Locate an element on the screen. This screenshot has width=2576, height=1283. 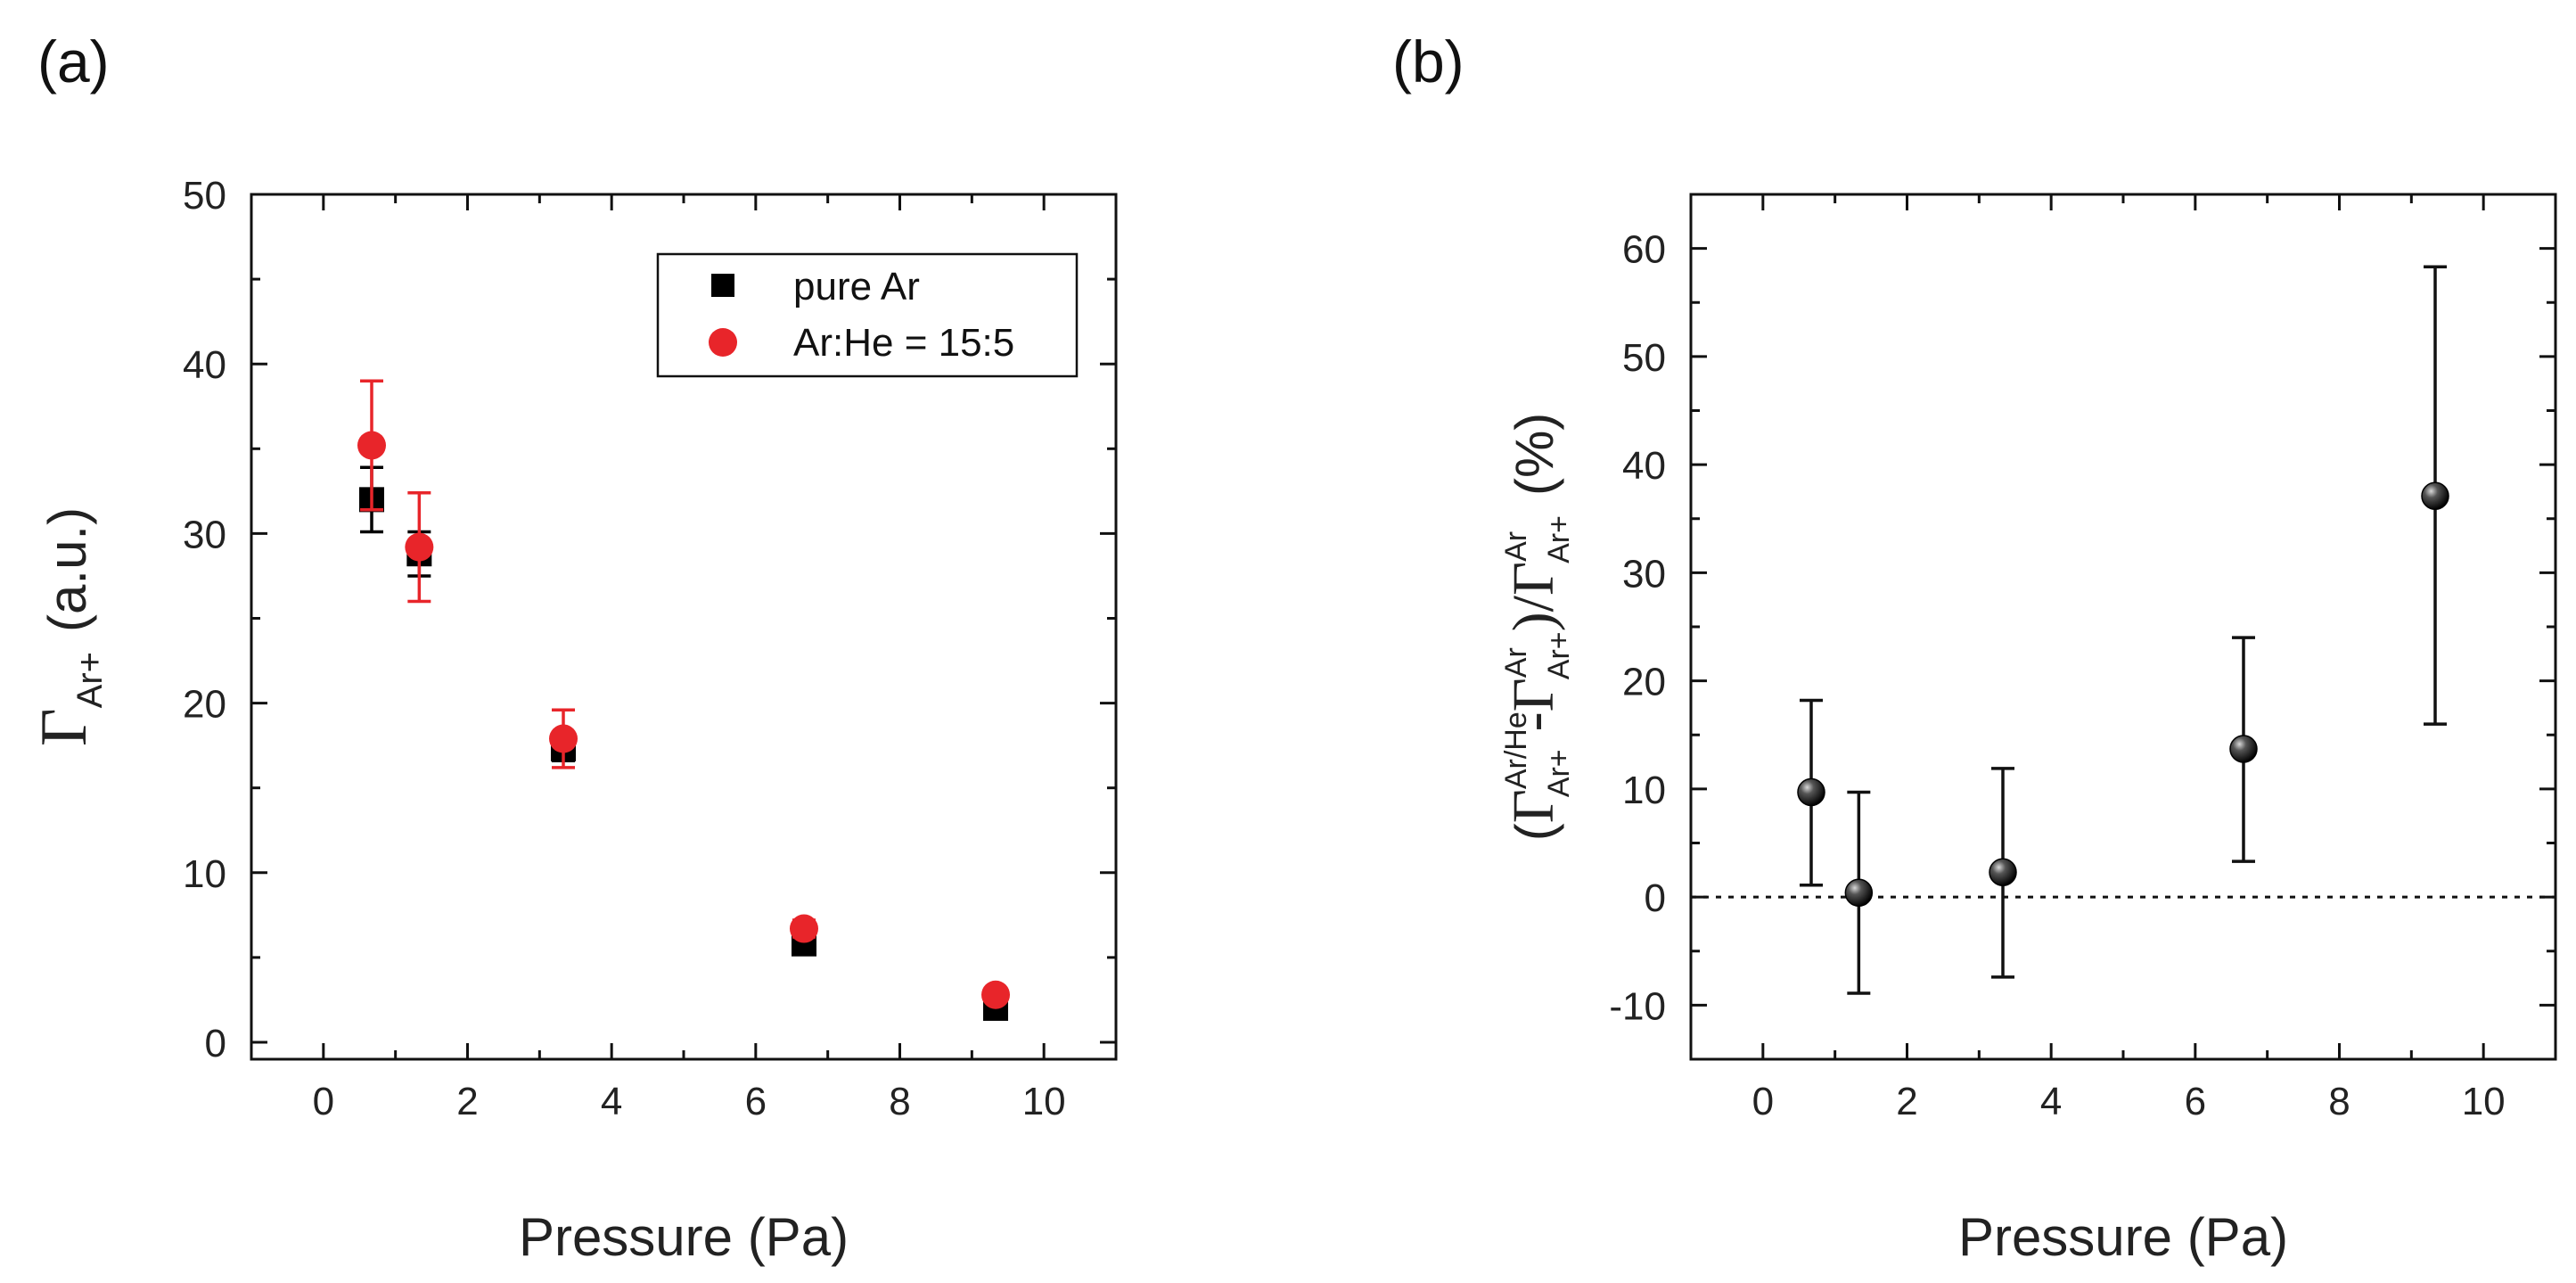
y-axis-title-a: ΓAr+ (a.u.) is located at coordinates (69, 626).